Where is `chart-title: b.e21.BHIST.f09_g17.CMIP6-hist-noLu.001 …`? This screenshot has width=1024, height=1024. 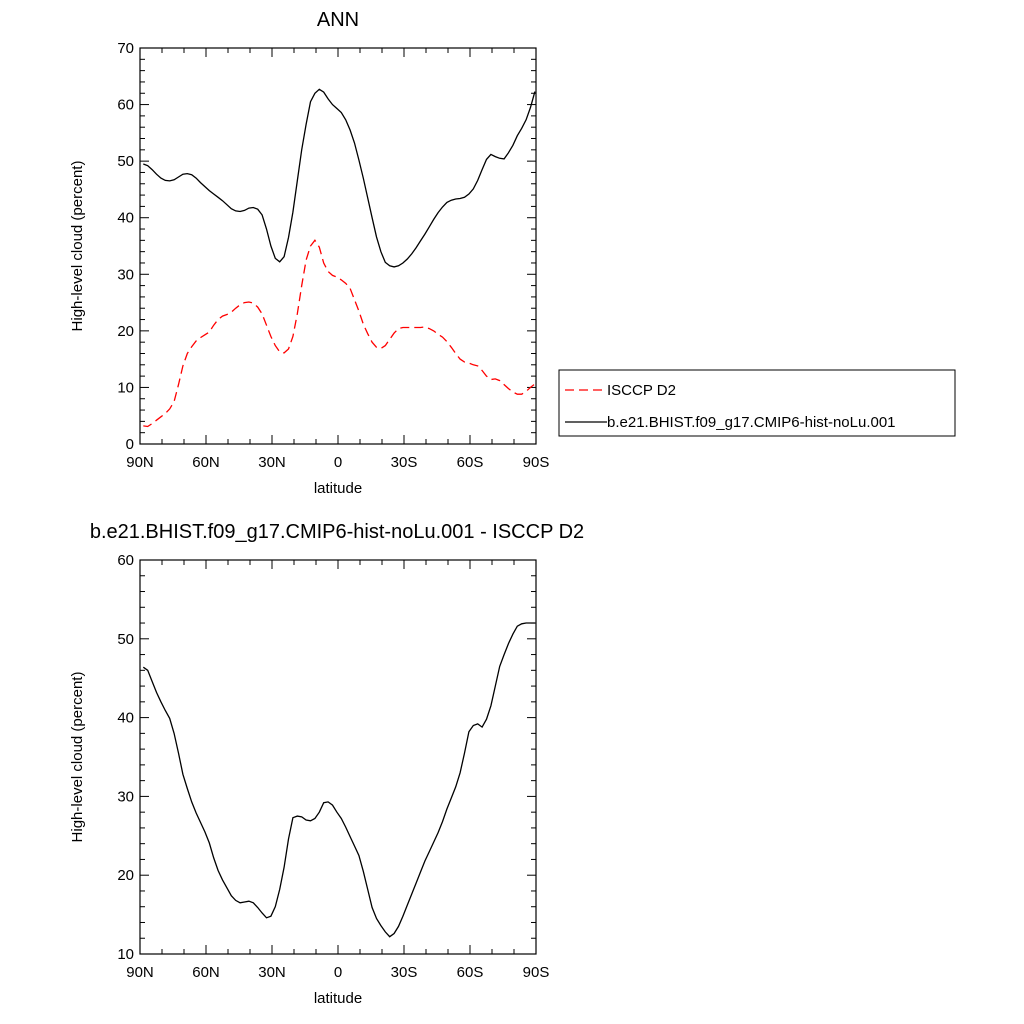 chart-title: b.e21.BHIST.f09_g17.CMIP6-hist-noLu.001 … is located at coordinates (337, 532).